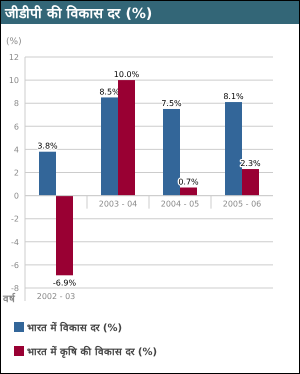  Describe the element at coordinates (109, 91) in the screenshot. I see `data-label: 8.5%` at that location.